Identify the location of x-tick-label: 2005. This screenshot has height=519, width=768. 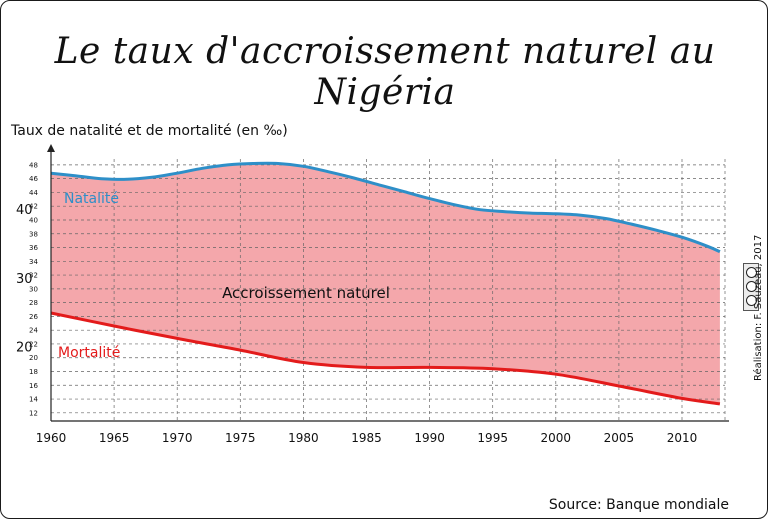
(619, 438).